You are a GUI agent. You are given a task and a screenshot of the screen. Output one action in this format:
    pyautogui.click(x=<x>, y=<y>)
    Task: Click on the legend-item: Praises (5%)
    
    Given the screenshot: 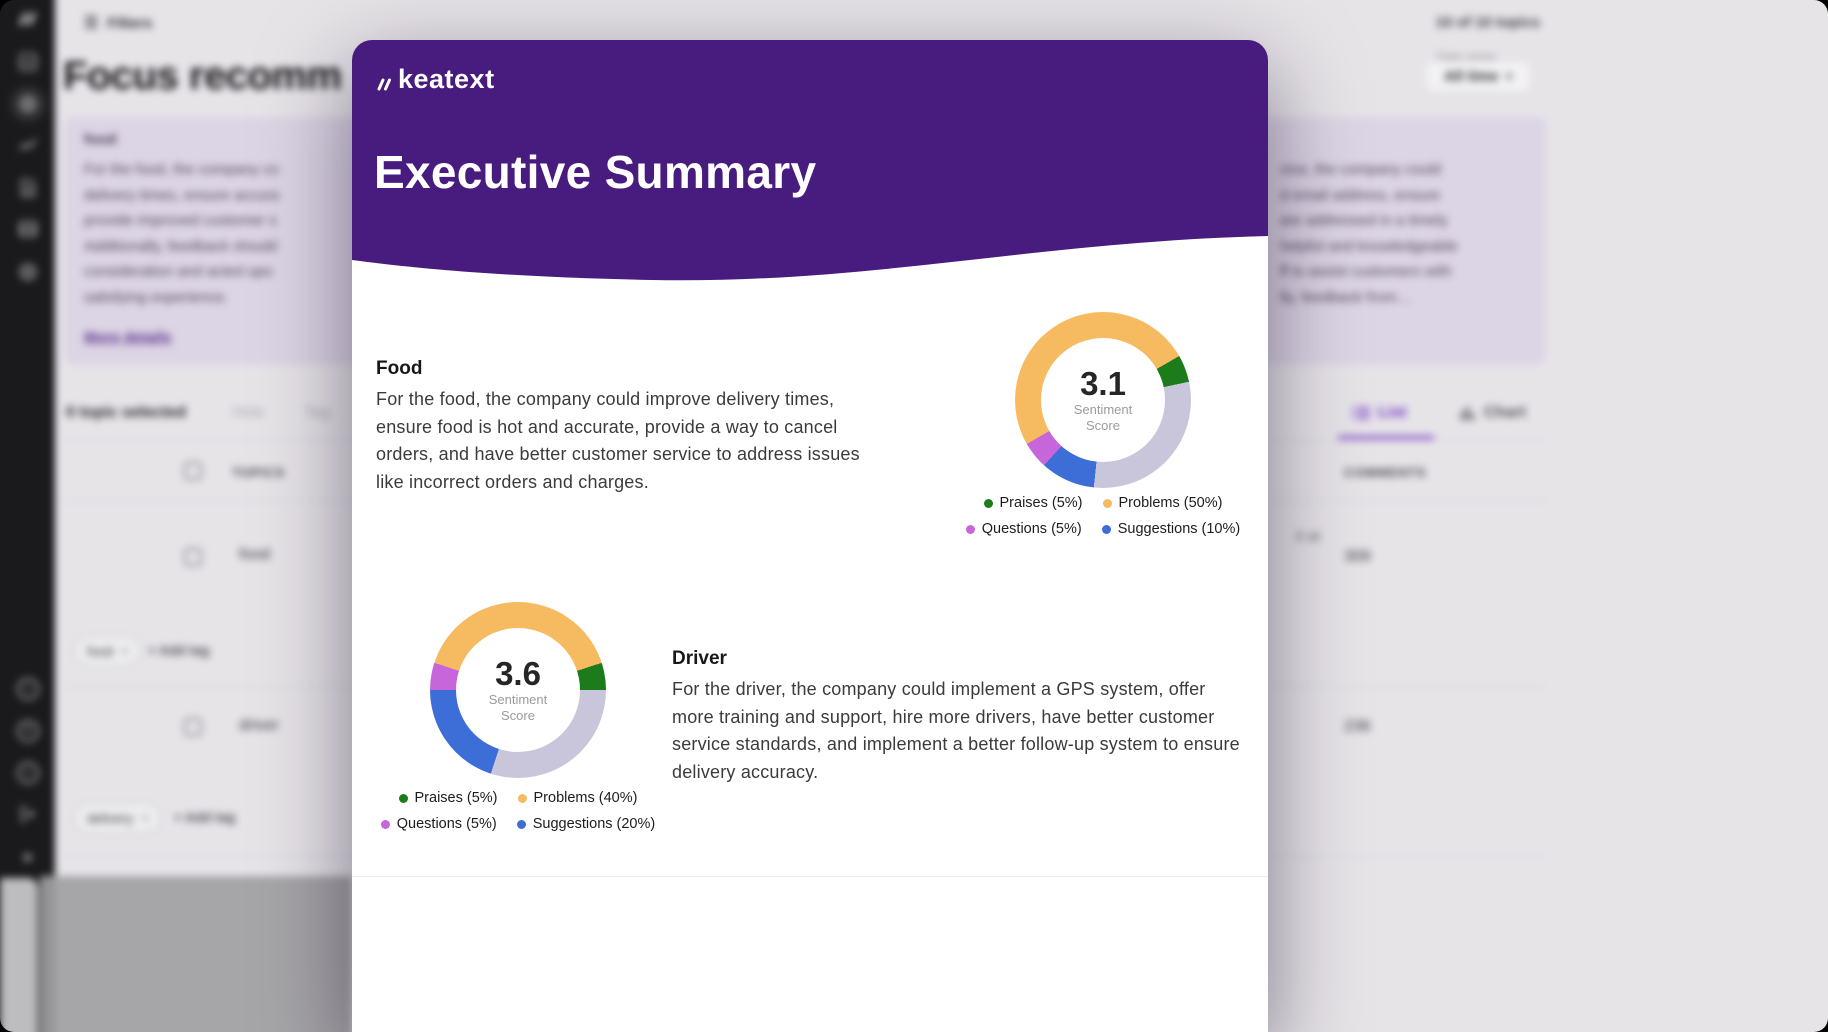 What is the action you would take?
    pyautogui.click(x=1033, y=503)
    